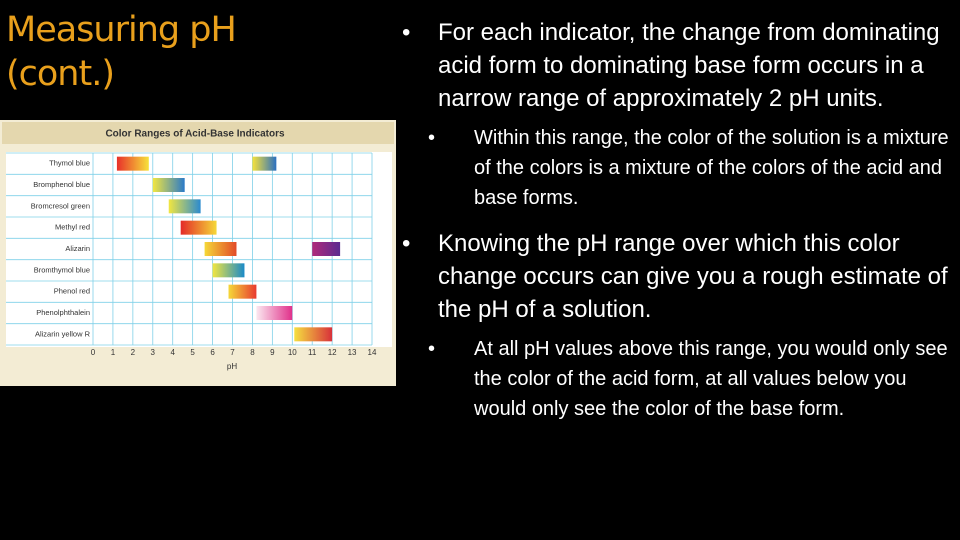 This screenshot has width=960, height=540. Describe the element at coordinates (212, 352) in the screenshot. I see `x-tick-label: 6` at that location.